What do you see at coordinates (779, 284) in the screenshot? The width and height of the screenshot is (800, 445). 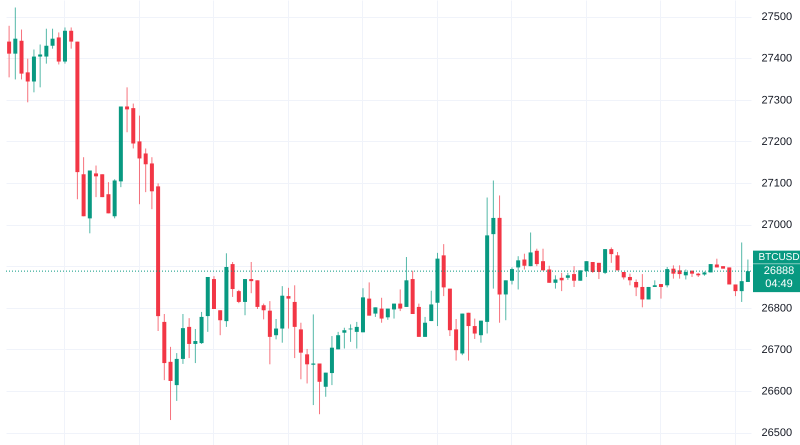 I see `text: 04:49` at bounding box center [779, 284].